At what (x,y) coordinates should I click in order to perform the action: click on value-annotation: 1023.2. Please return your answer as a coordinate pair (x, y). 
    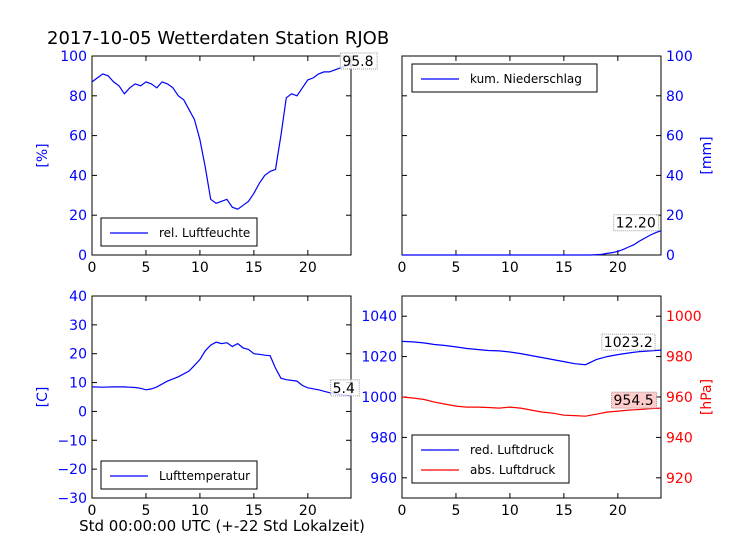
    Looking at the image, I should click on (628, 343).